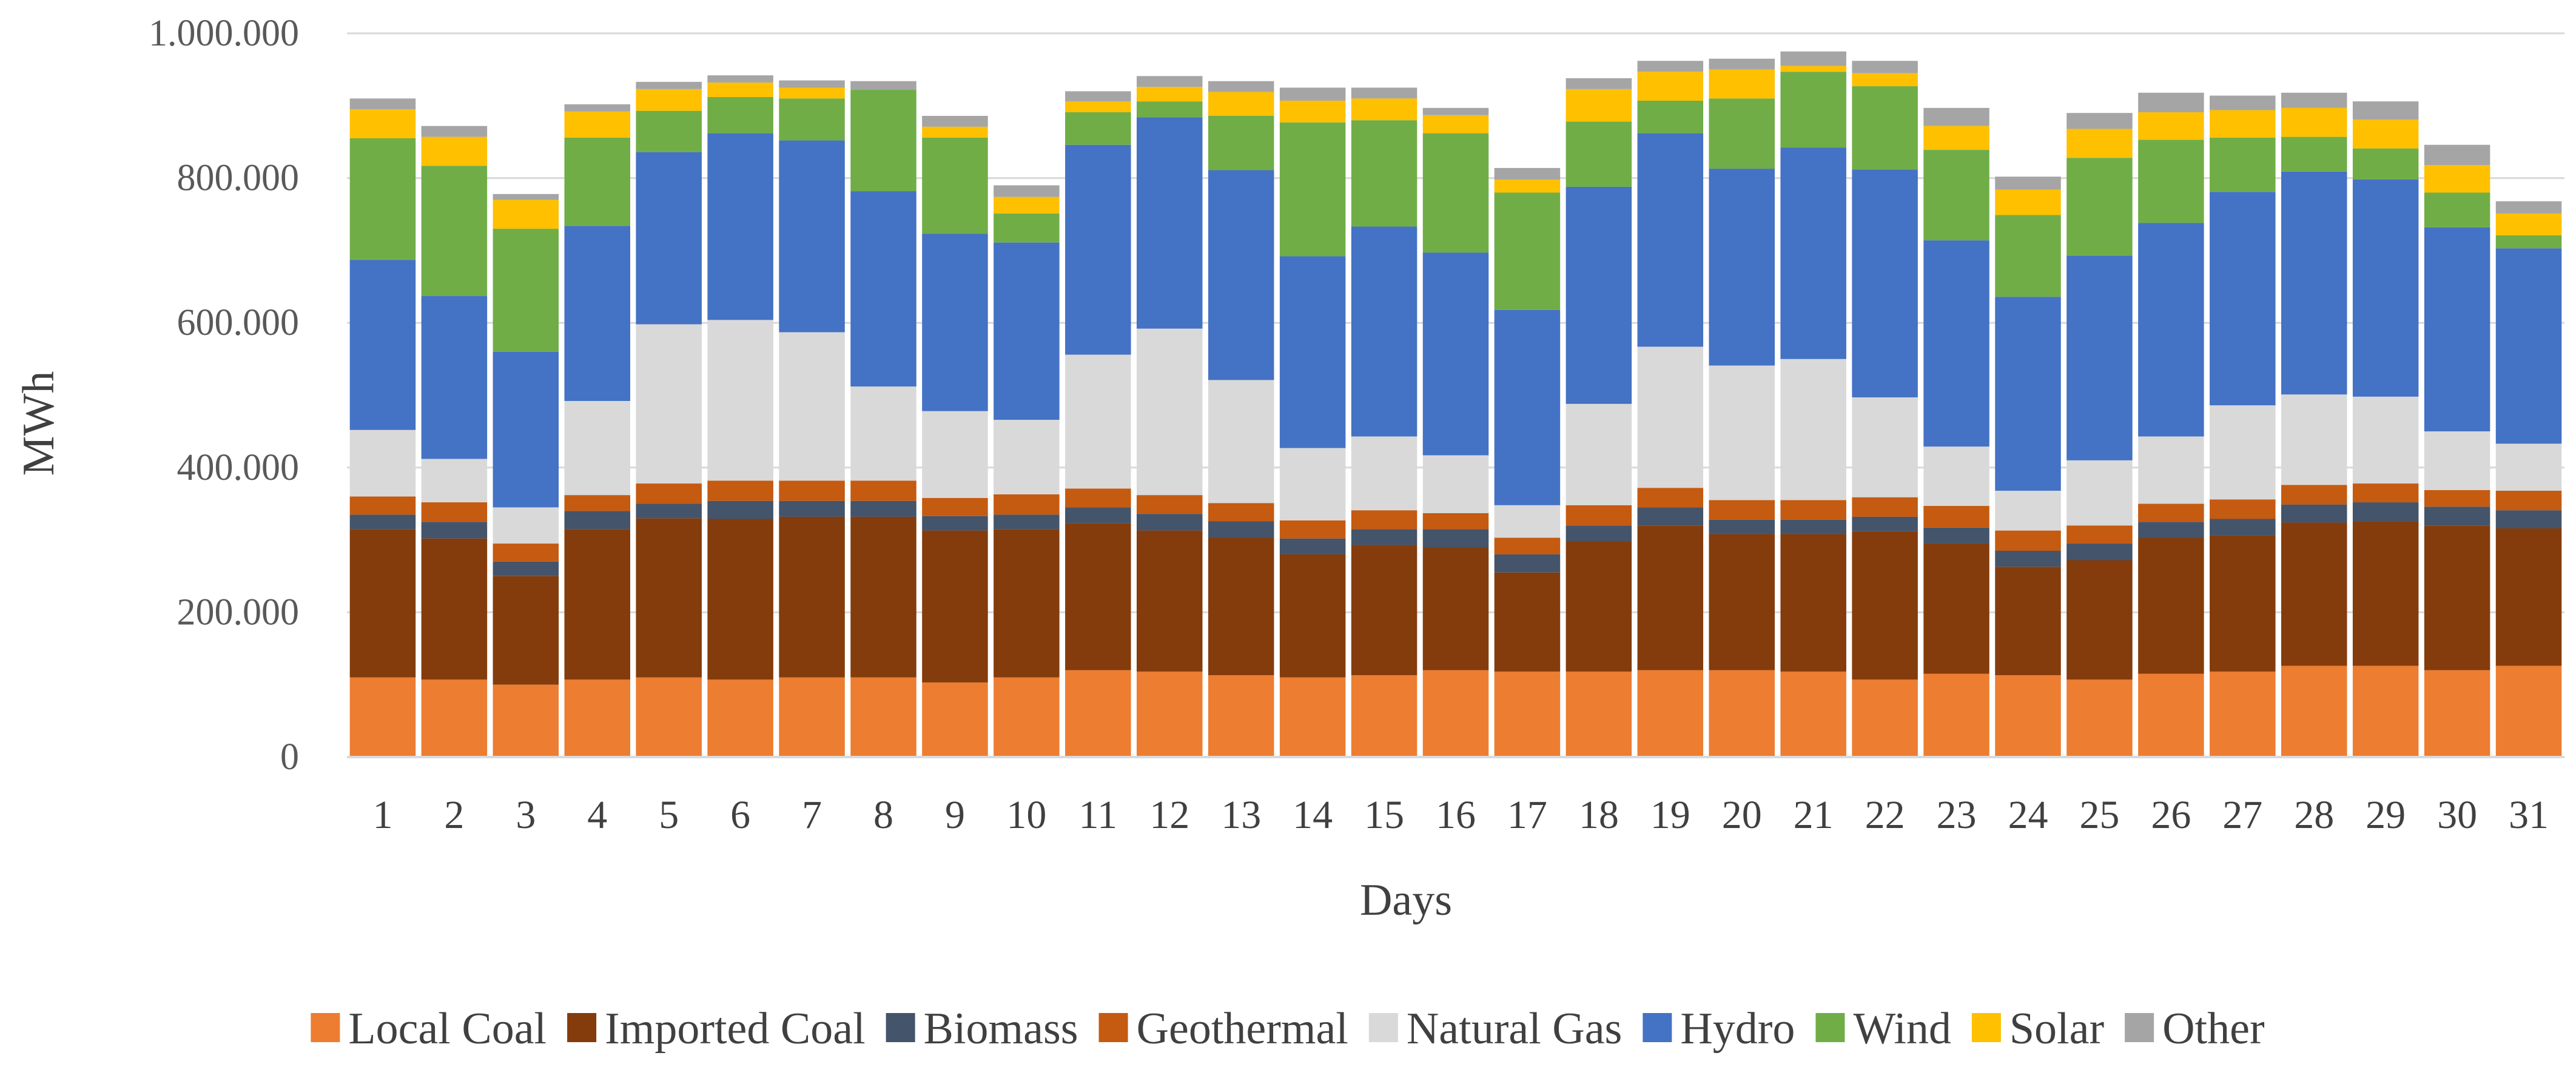  Describe the element at coordinates (454, 815) in the screenshot. I see `x-tick-label: 2` at that location.